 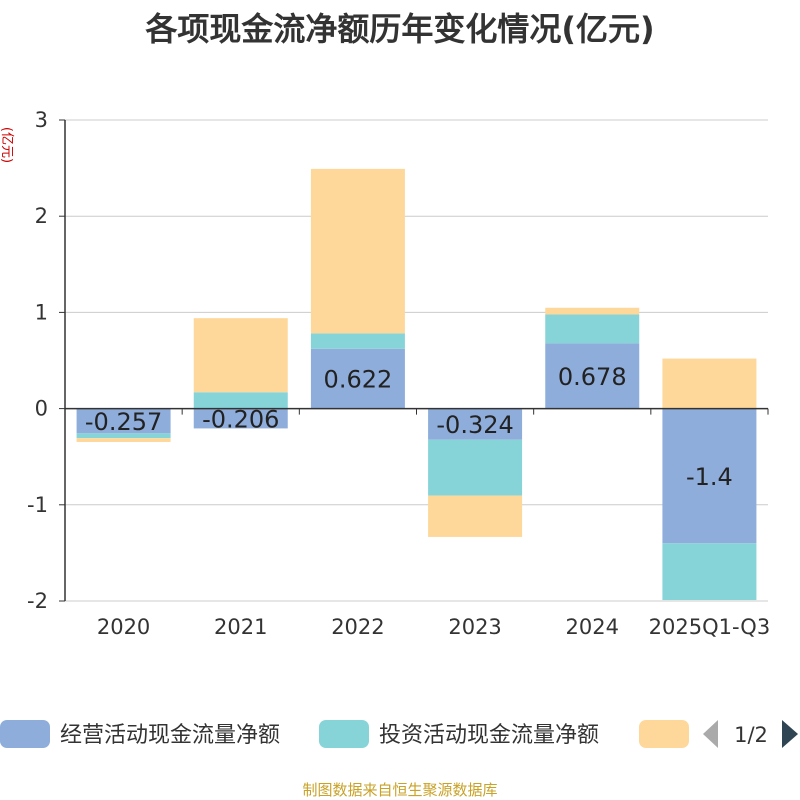 I want to click on data-label: 0.622, so click(x=358, y=380).